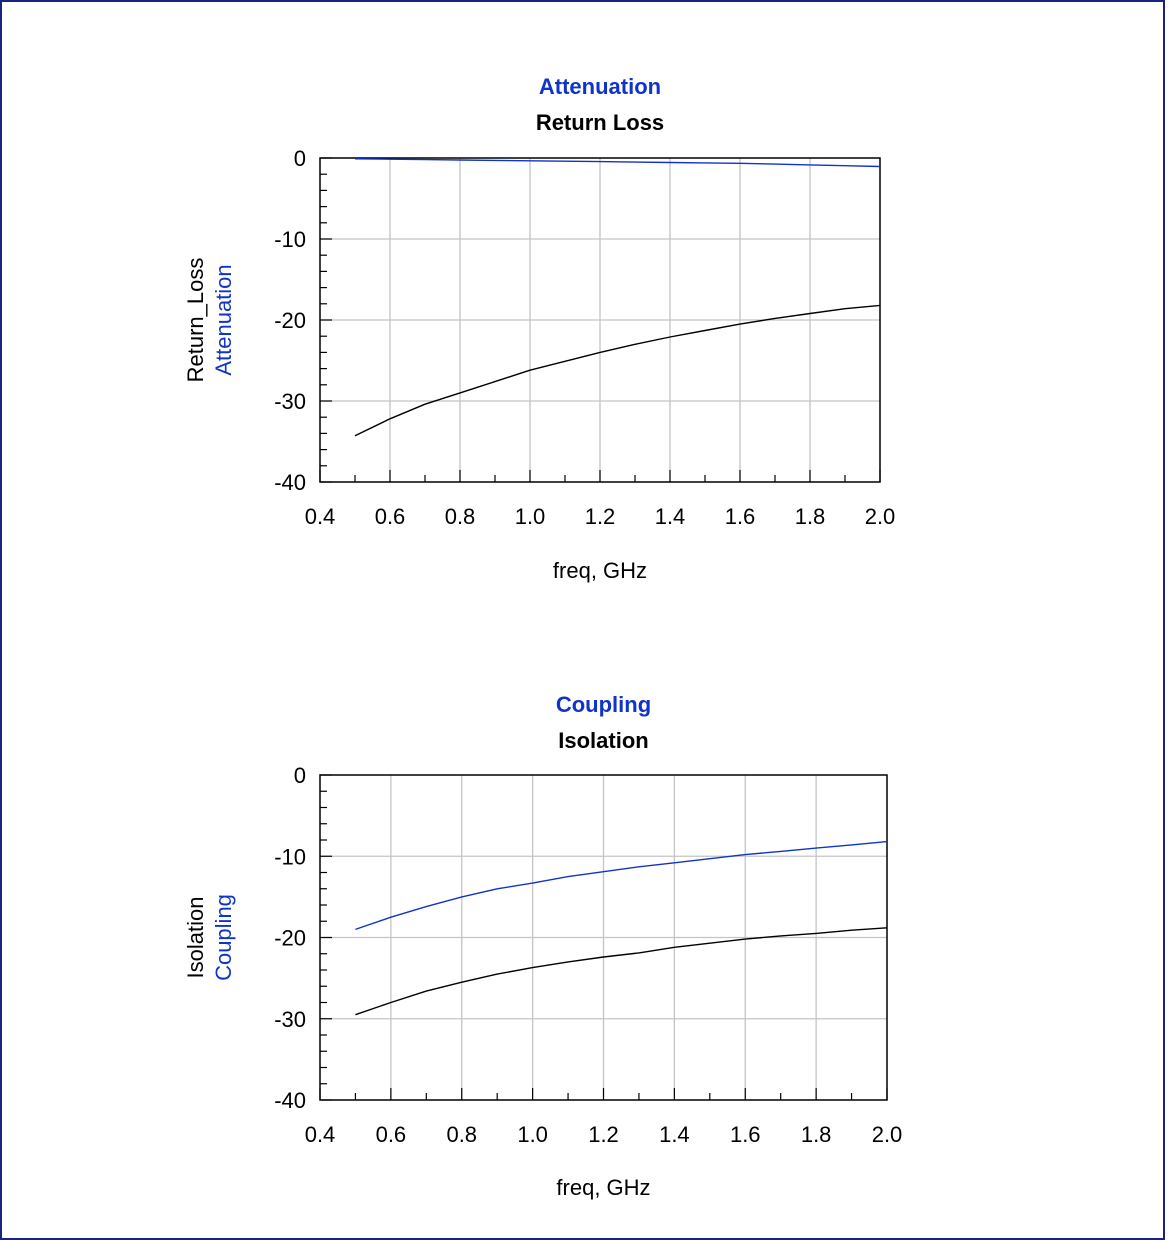 The image size is (1169, 1240). What do you see at coordinates (603, 704) in the screenshot?
I see `chart-title-line: Coupling` at bounding box center [603, 704].